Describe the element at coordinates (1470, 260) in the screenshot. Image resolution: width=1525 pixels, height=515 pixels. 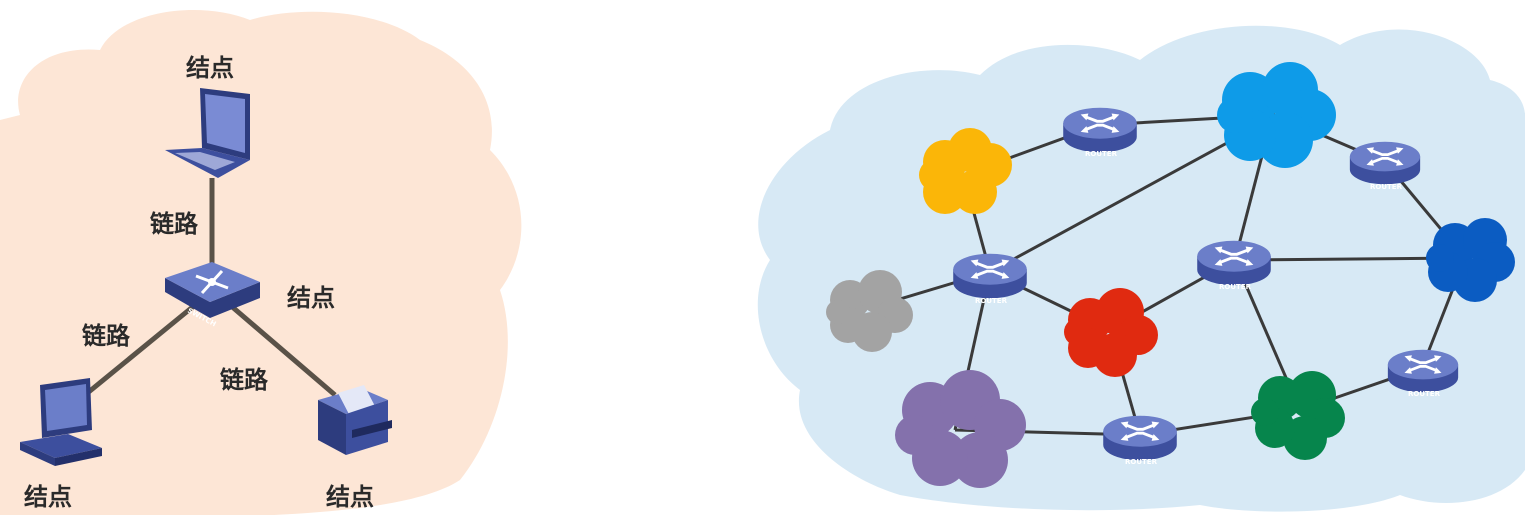
I see `dark-blue-network-cloud` at that location.